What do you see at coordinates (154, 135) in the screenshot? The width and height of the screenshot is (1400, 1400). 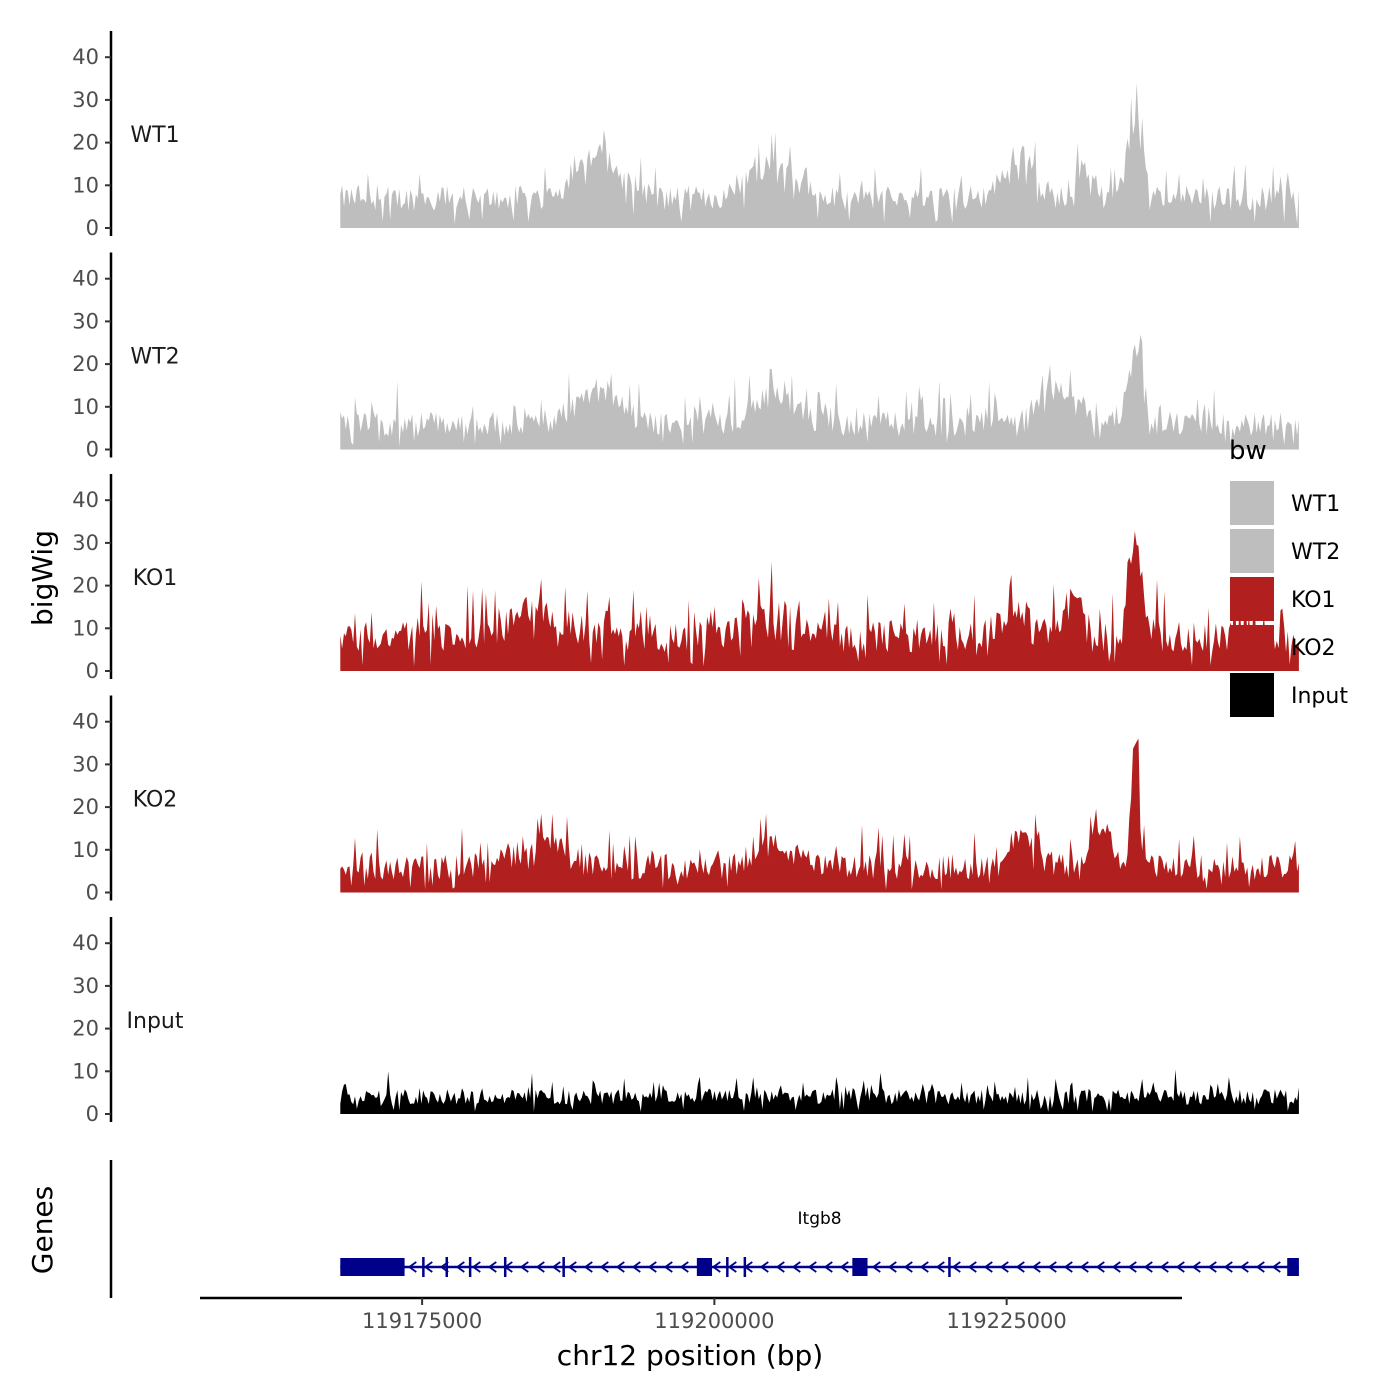 I see `track-label: WT1` at bounding box center [154, 135].